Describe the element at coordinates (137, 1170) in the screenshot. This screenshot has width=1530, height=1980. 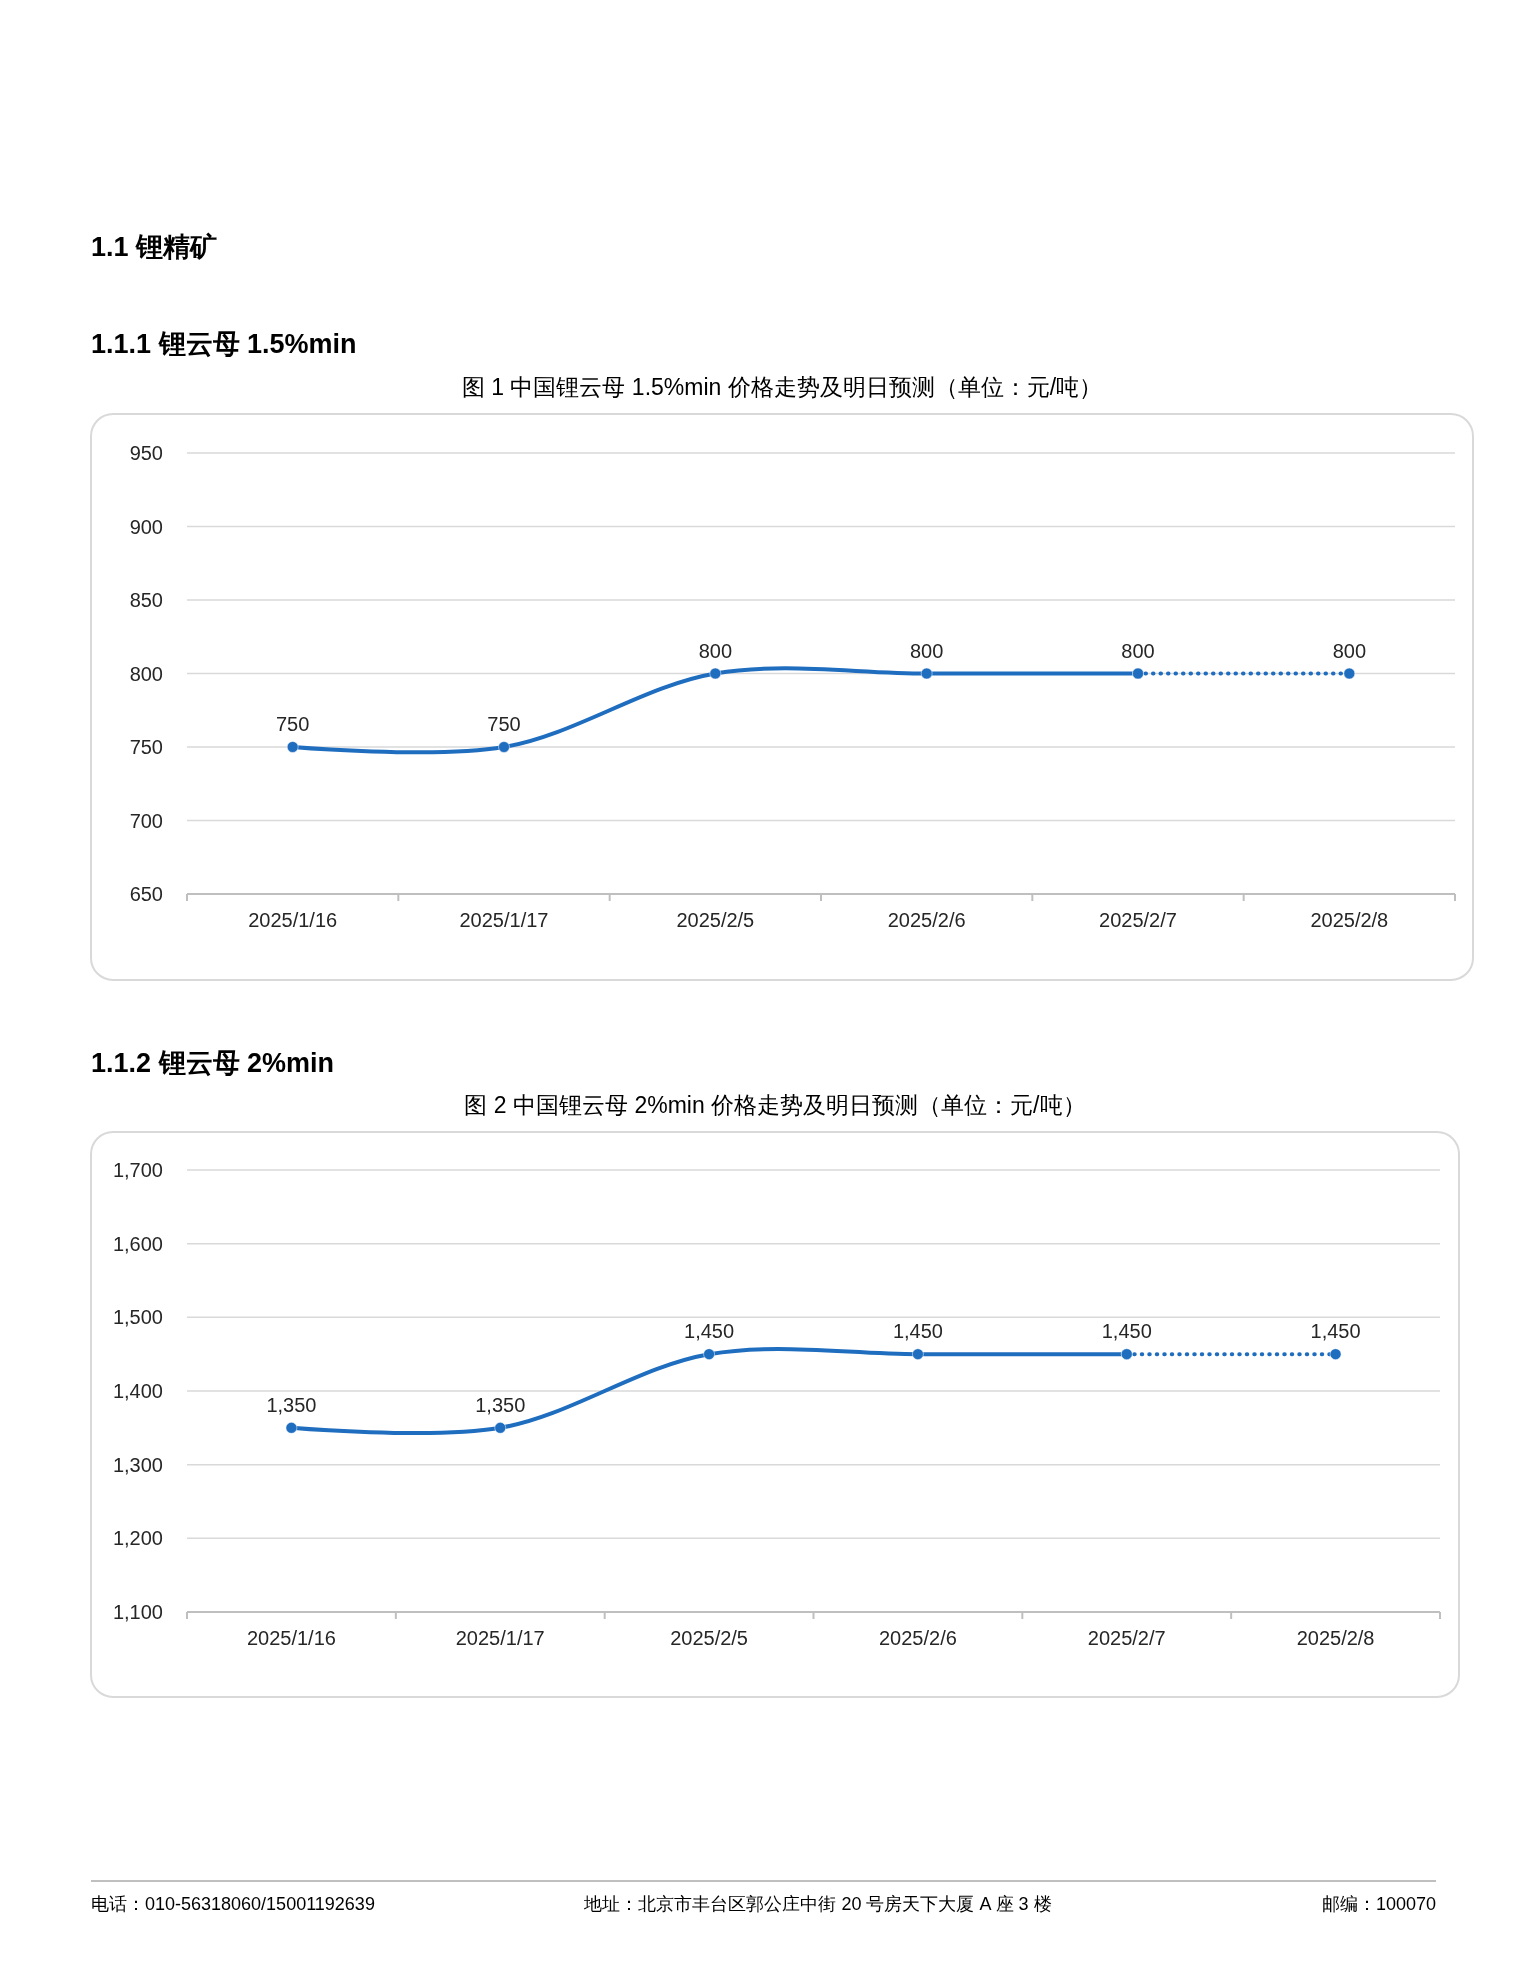
I see `y-tick-label: 1,700` at that location.